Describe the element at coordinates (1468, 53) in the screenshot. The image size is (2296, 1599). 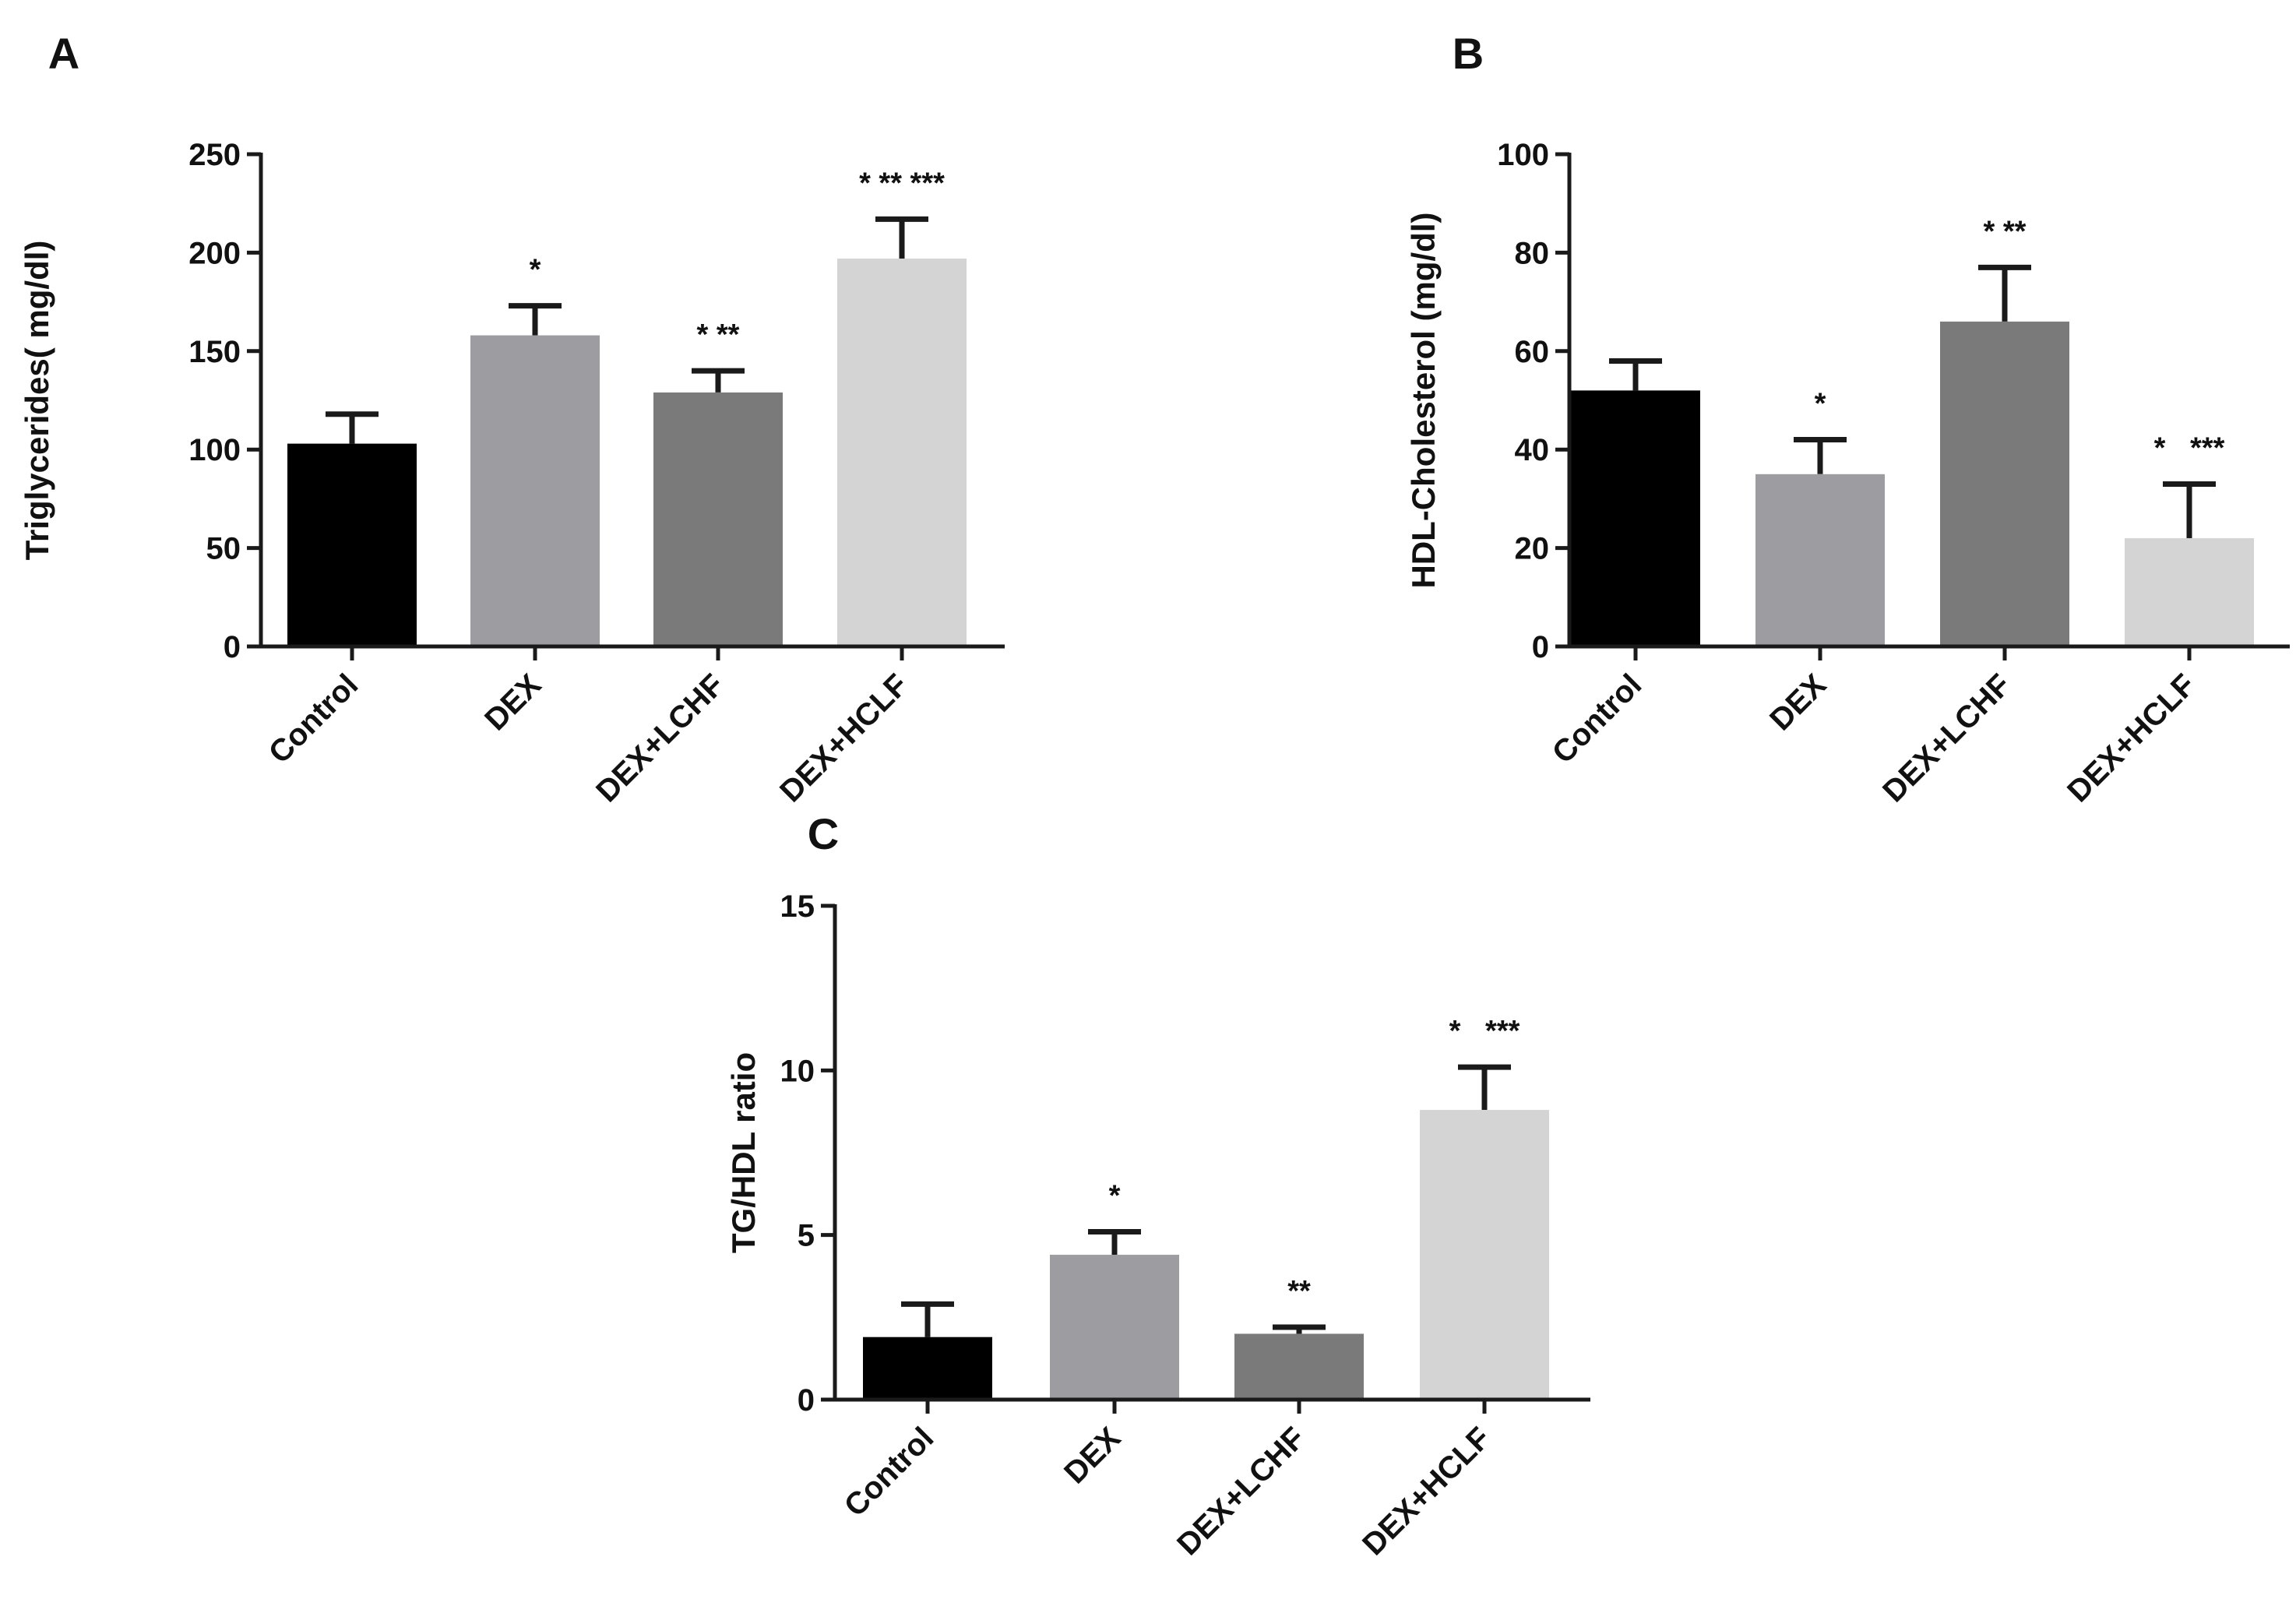
I see `panel-letter: B` at that location.